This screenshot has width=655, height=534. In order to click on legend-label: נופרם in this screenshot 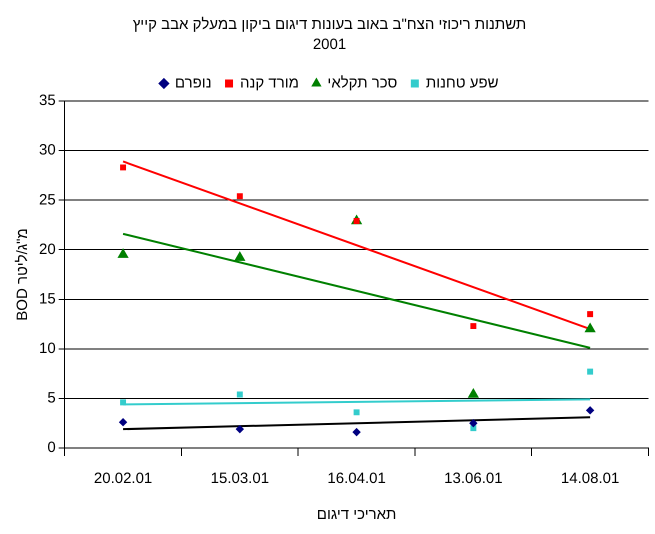, I will do `click(193, 83)`.